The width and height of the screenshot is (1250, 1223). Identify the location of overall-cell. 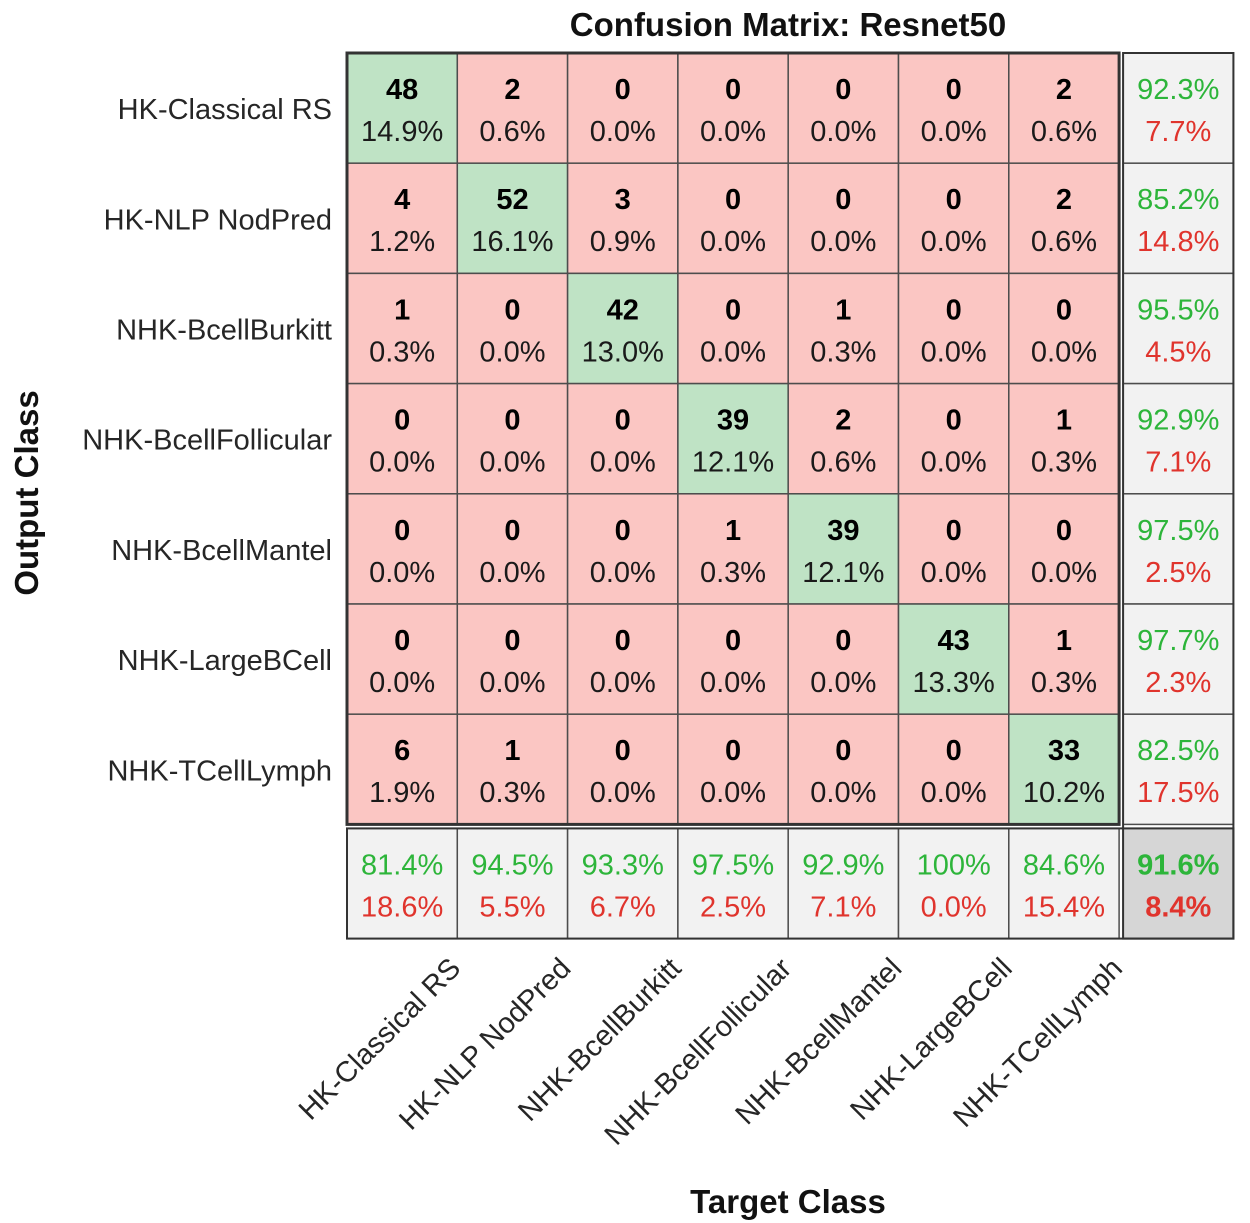
(1178, 883).